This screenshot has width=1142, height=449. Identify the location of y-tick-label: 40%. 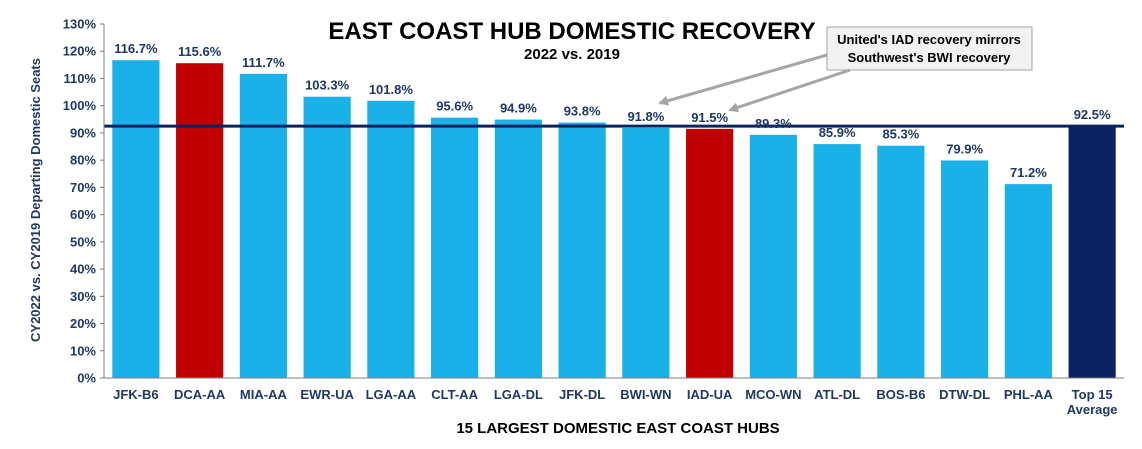
(83, 269).